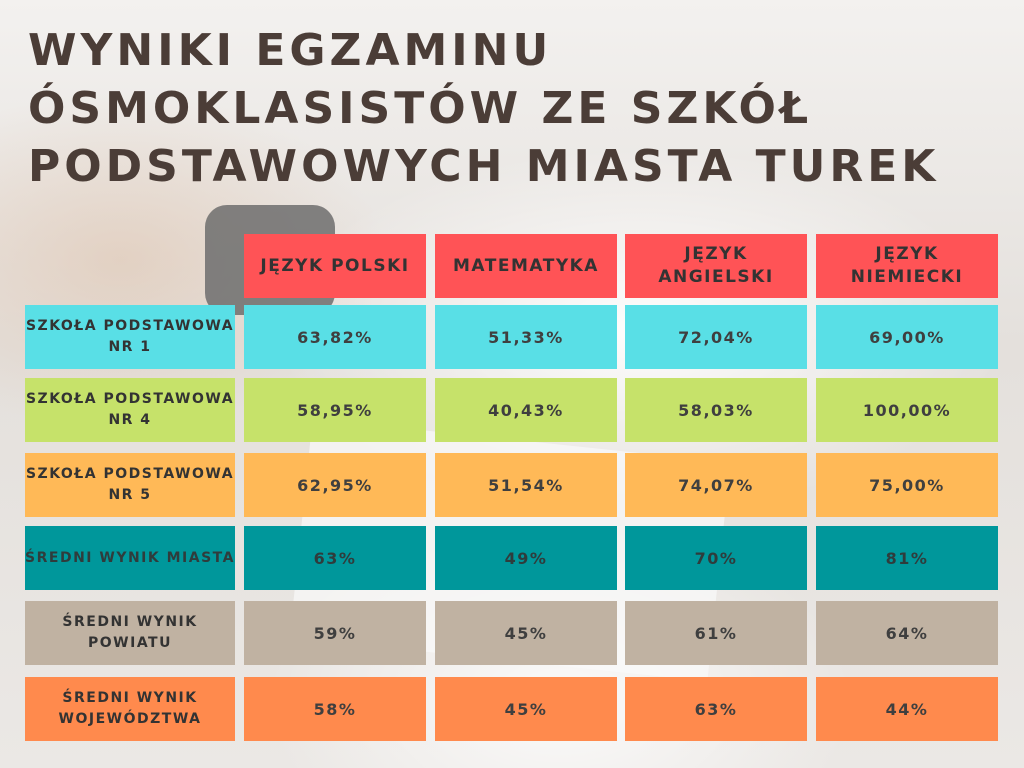 This screenshot has width=1024, height=768. I want to click on column-header-matematyka: MATEMATYKA, so click(526, 266).